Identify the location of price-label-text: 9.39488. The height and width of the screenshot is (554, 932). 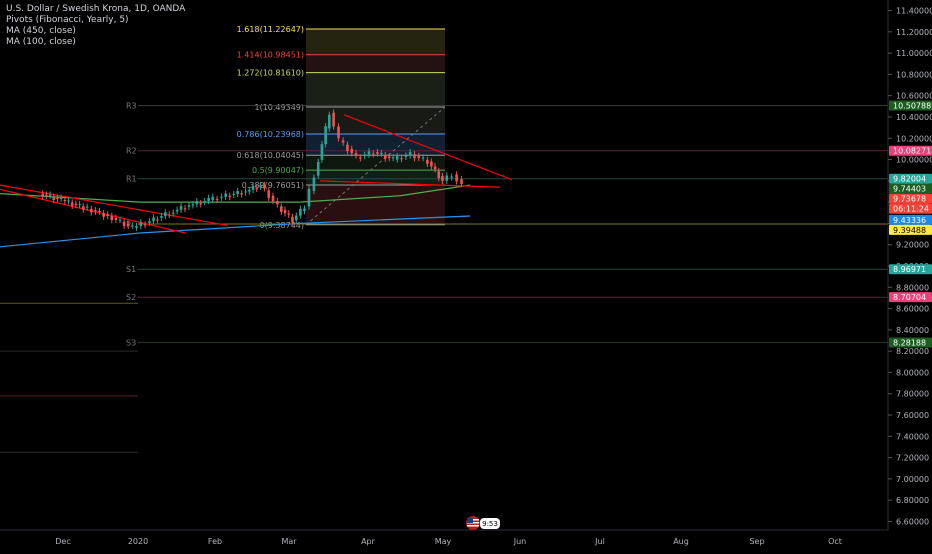
(909, 230).